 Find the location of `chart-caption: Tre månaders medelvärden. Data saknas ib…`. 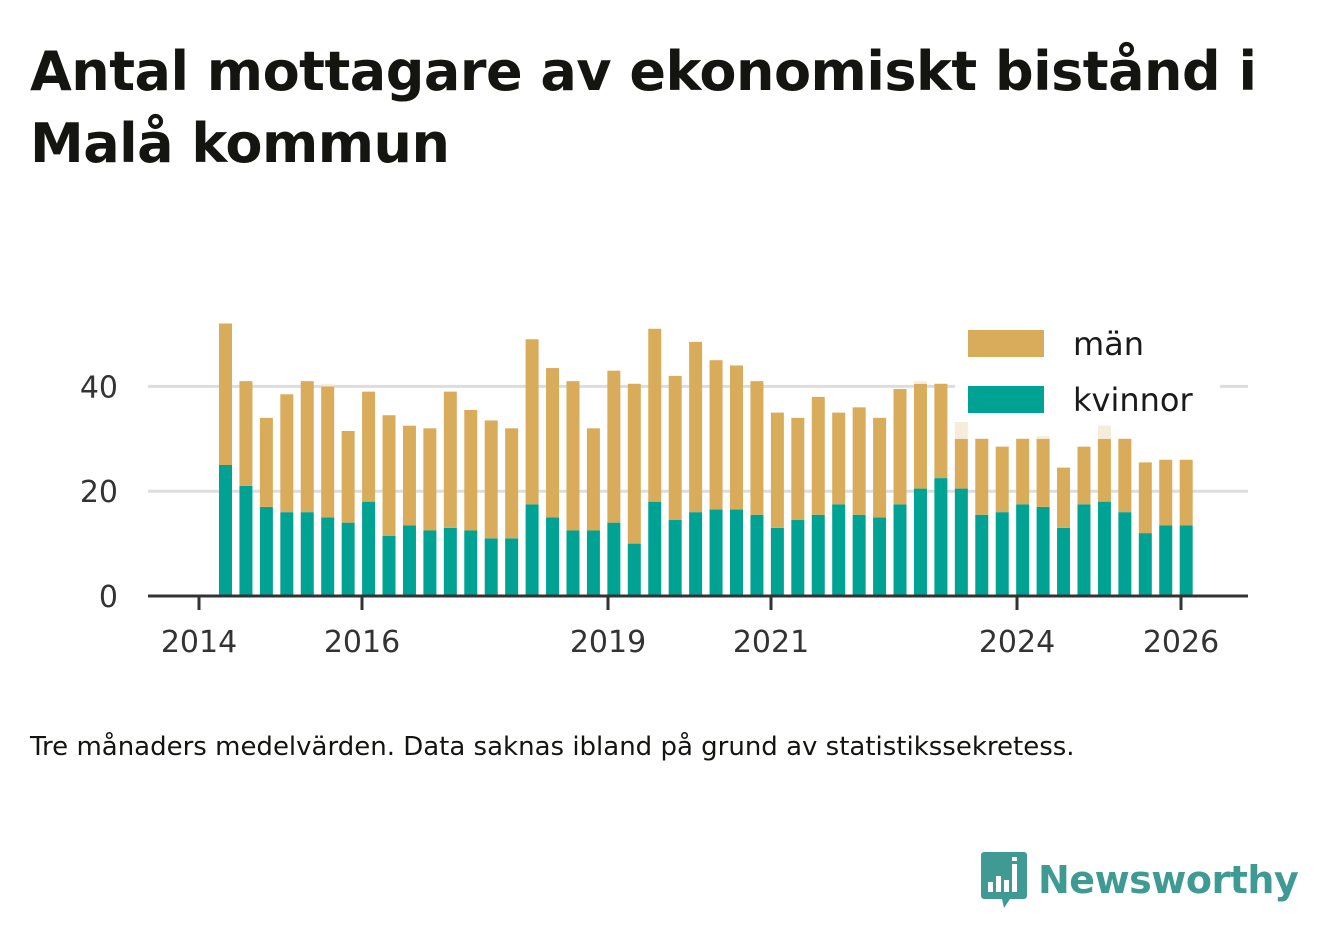

chart-caption: Tre månaders medelvärden. Data saknas ib… is located at coordinates (552, 747).